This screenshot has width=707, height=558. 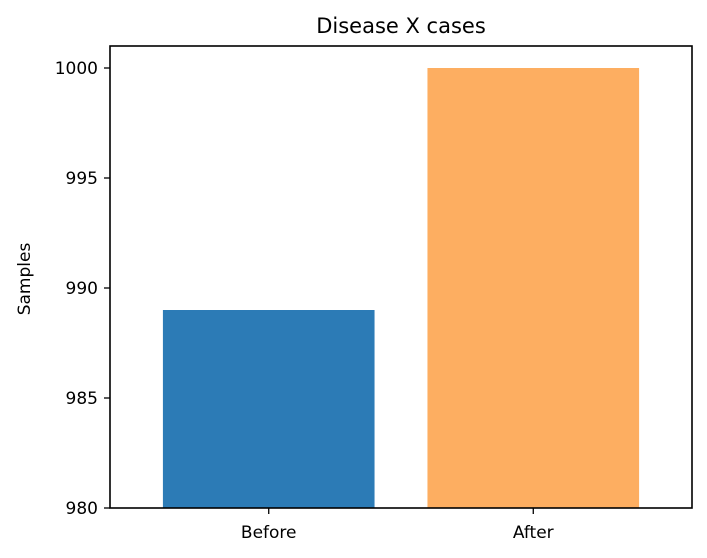 I want to click on y-tick-label: 995, so click(x=82, y=179).